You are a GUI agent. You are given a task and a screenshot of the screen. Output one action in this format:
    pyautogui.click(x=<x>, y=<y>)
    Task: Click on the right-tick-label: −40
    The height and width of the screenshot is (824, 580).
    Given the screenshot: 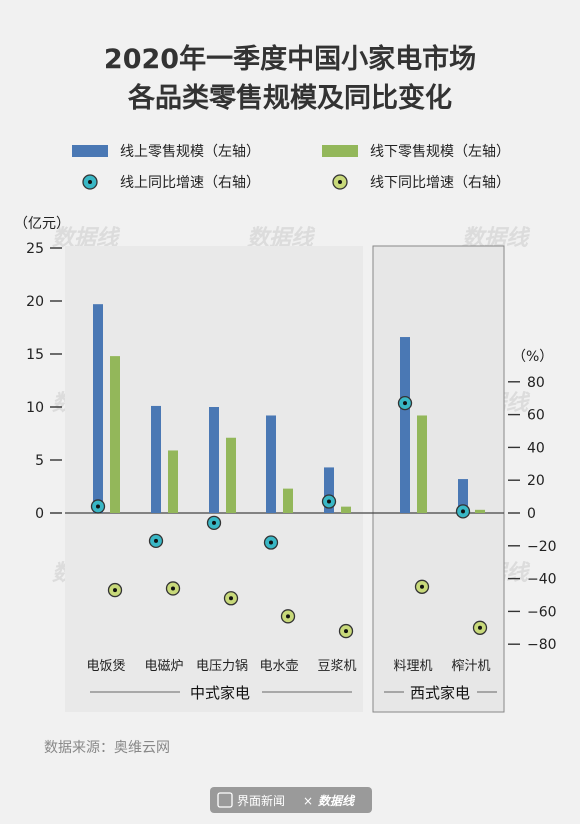 What is the action you would take?
    pyautogui.click(x=542, y=580)
    